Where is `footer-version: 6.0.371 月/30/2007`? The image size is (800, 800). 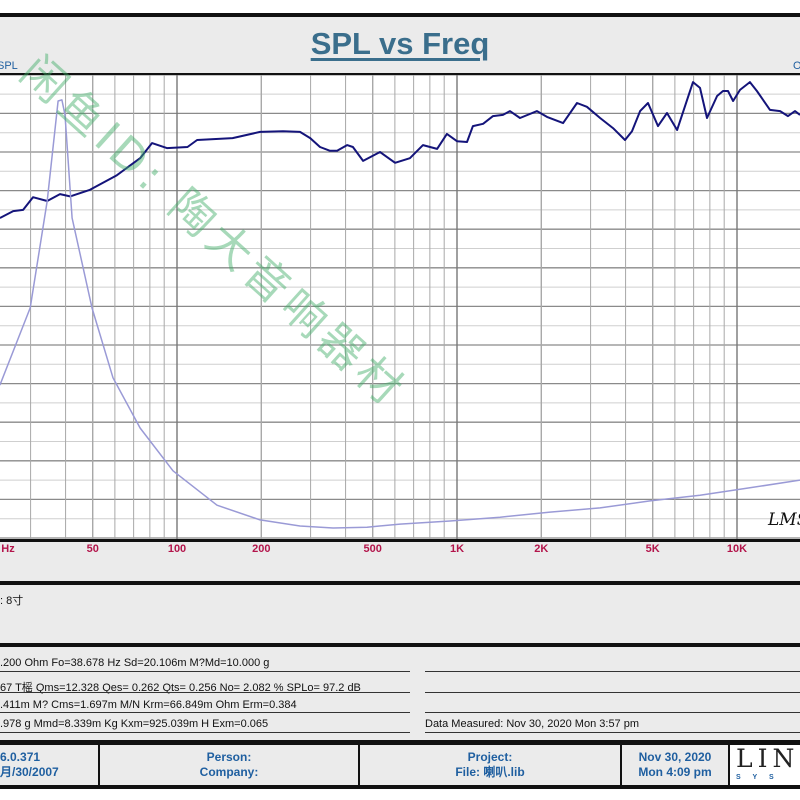 footer-version: 6.0.371 月/30/2007 is located at coordinates (50, 765).